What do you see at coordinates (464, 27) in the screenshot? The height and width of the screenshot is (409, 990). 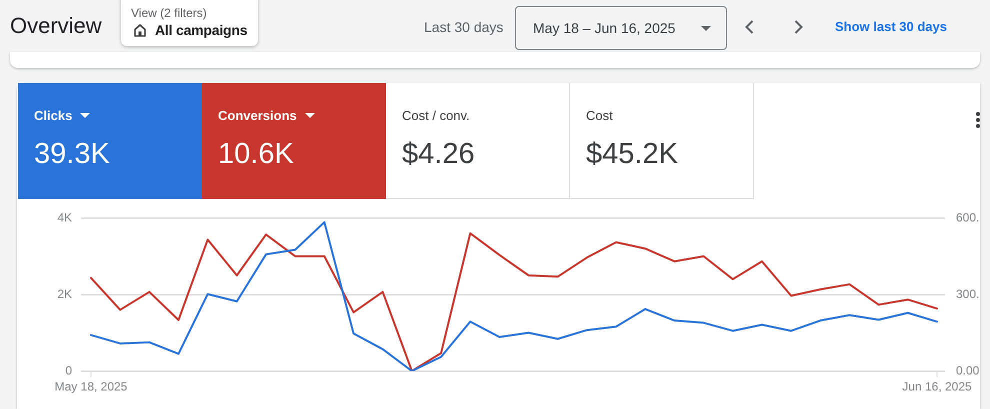 I see `text: Last 30 days` at bounding box center [464, 27].